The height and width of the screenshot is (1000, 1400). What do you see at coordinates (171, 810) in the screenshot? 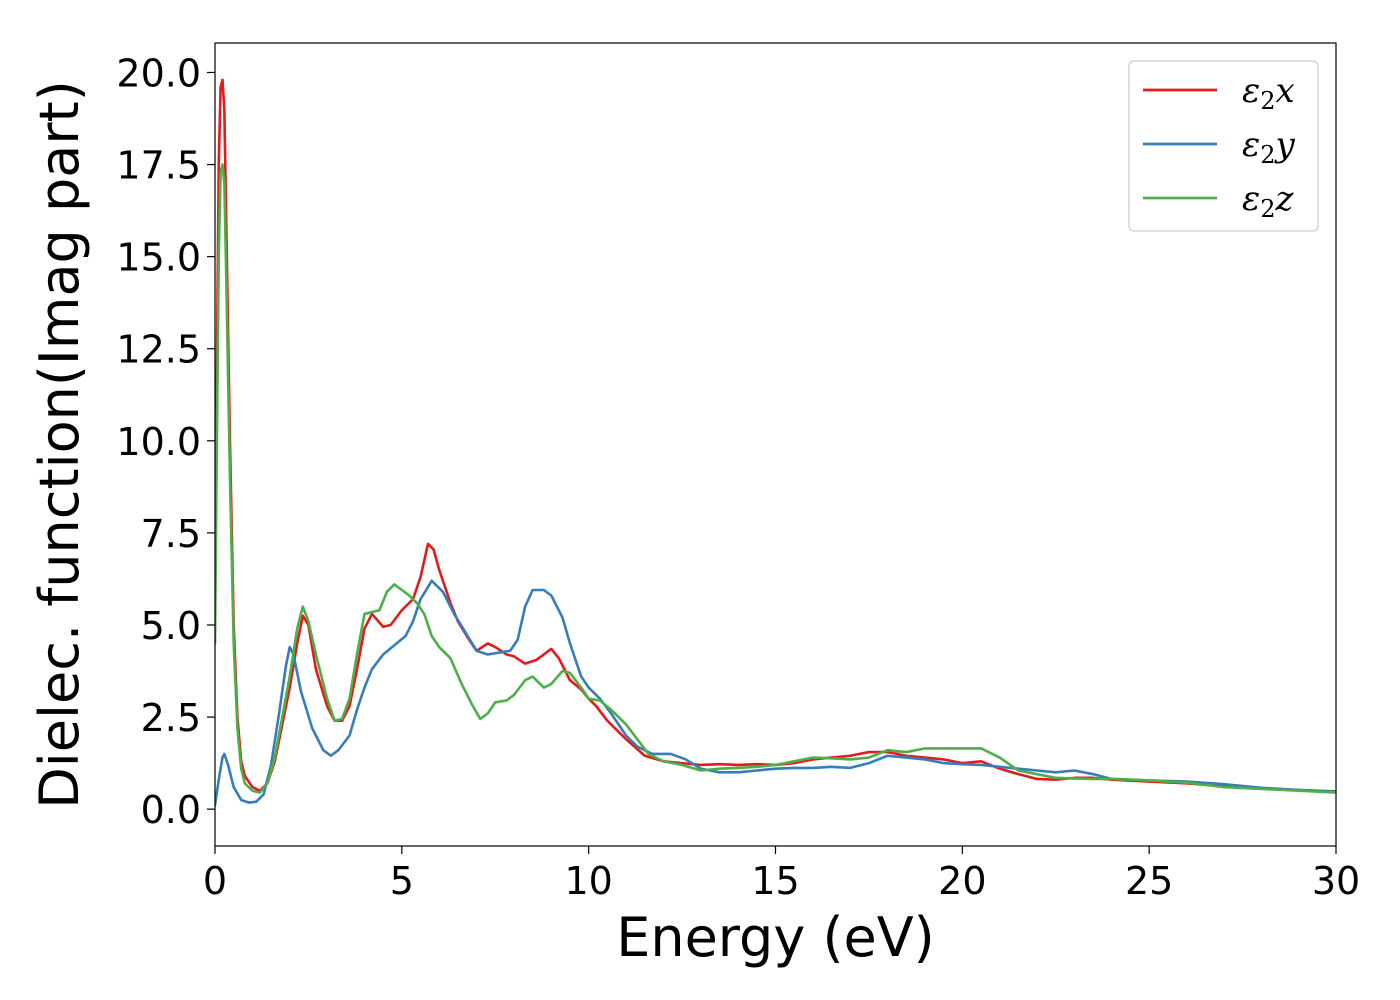
I see `y-tick-label: 0.0` at bounding box center [171, 810].